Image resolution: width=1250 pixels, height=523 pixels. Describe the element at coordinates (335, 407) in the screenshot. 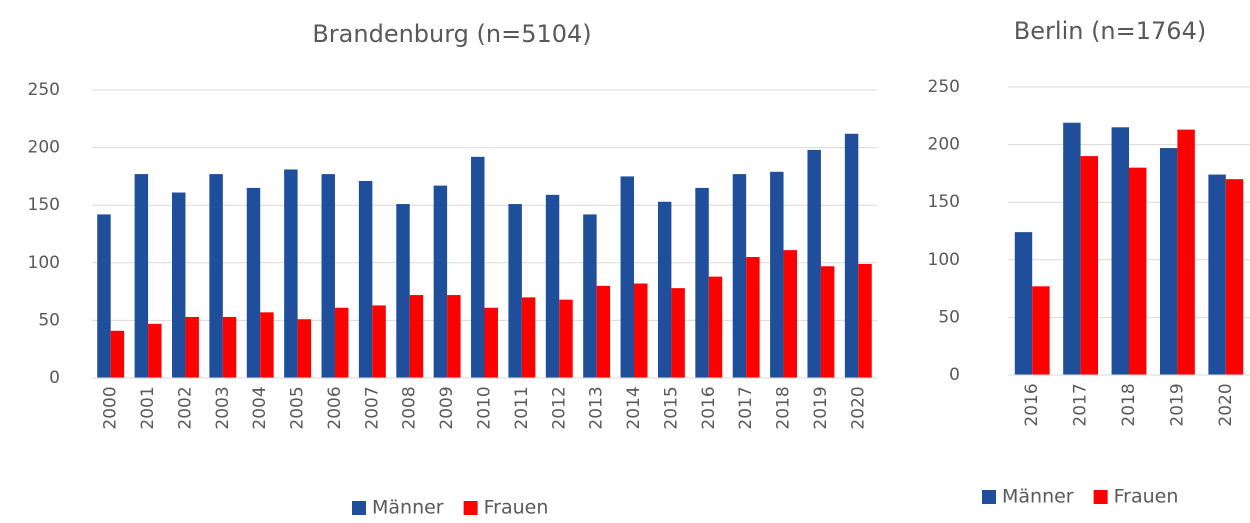

I see `x-tick-label: 2006` at that location.